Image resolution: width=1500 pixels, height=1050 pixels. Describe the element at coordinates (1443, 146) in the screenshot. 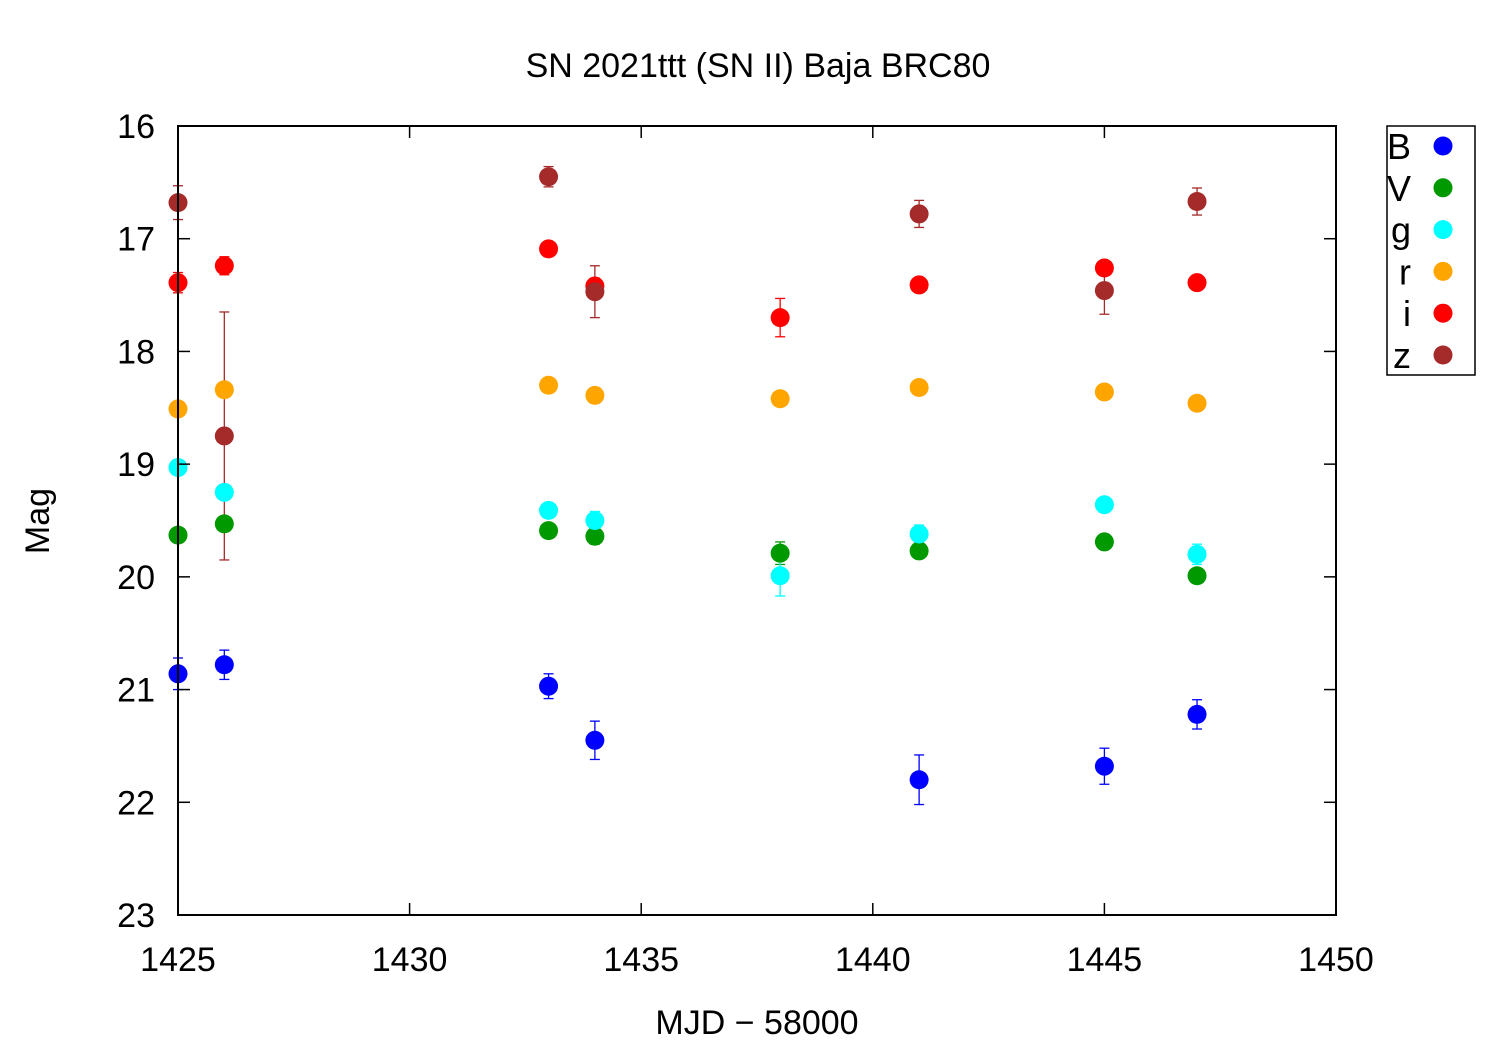

I see `legend-marker-B` at that location.